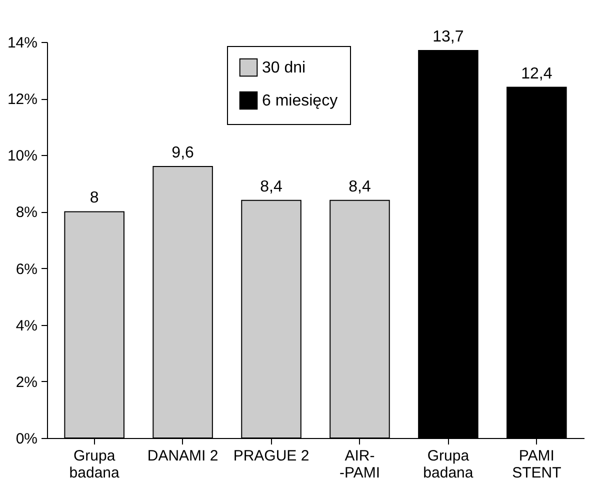 This screenshot has height=488, width=596. I want to click on data-label: 12,4, so click(536, 73).